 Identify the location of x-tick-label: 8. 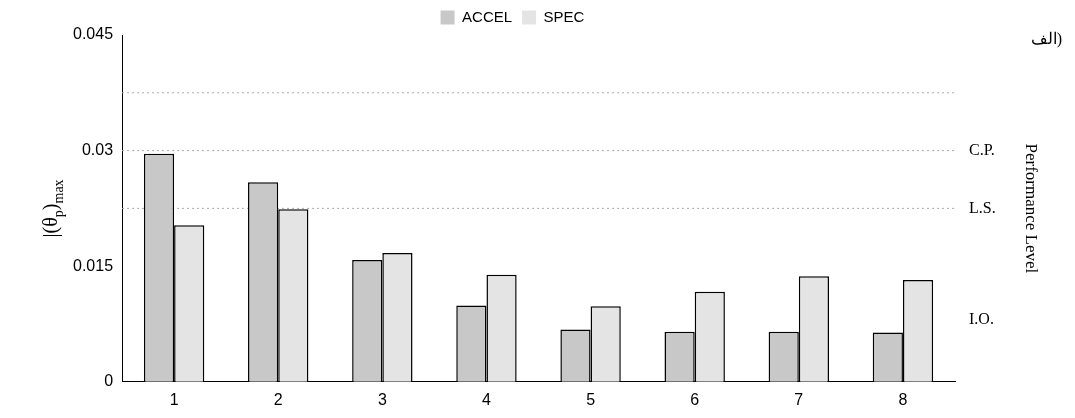
(903, 399).